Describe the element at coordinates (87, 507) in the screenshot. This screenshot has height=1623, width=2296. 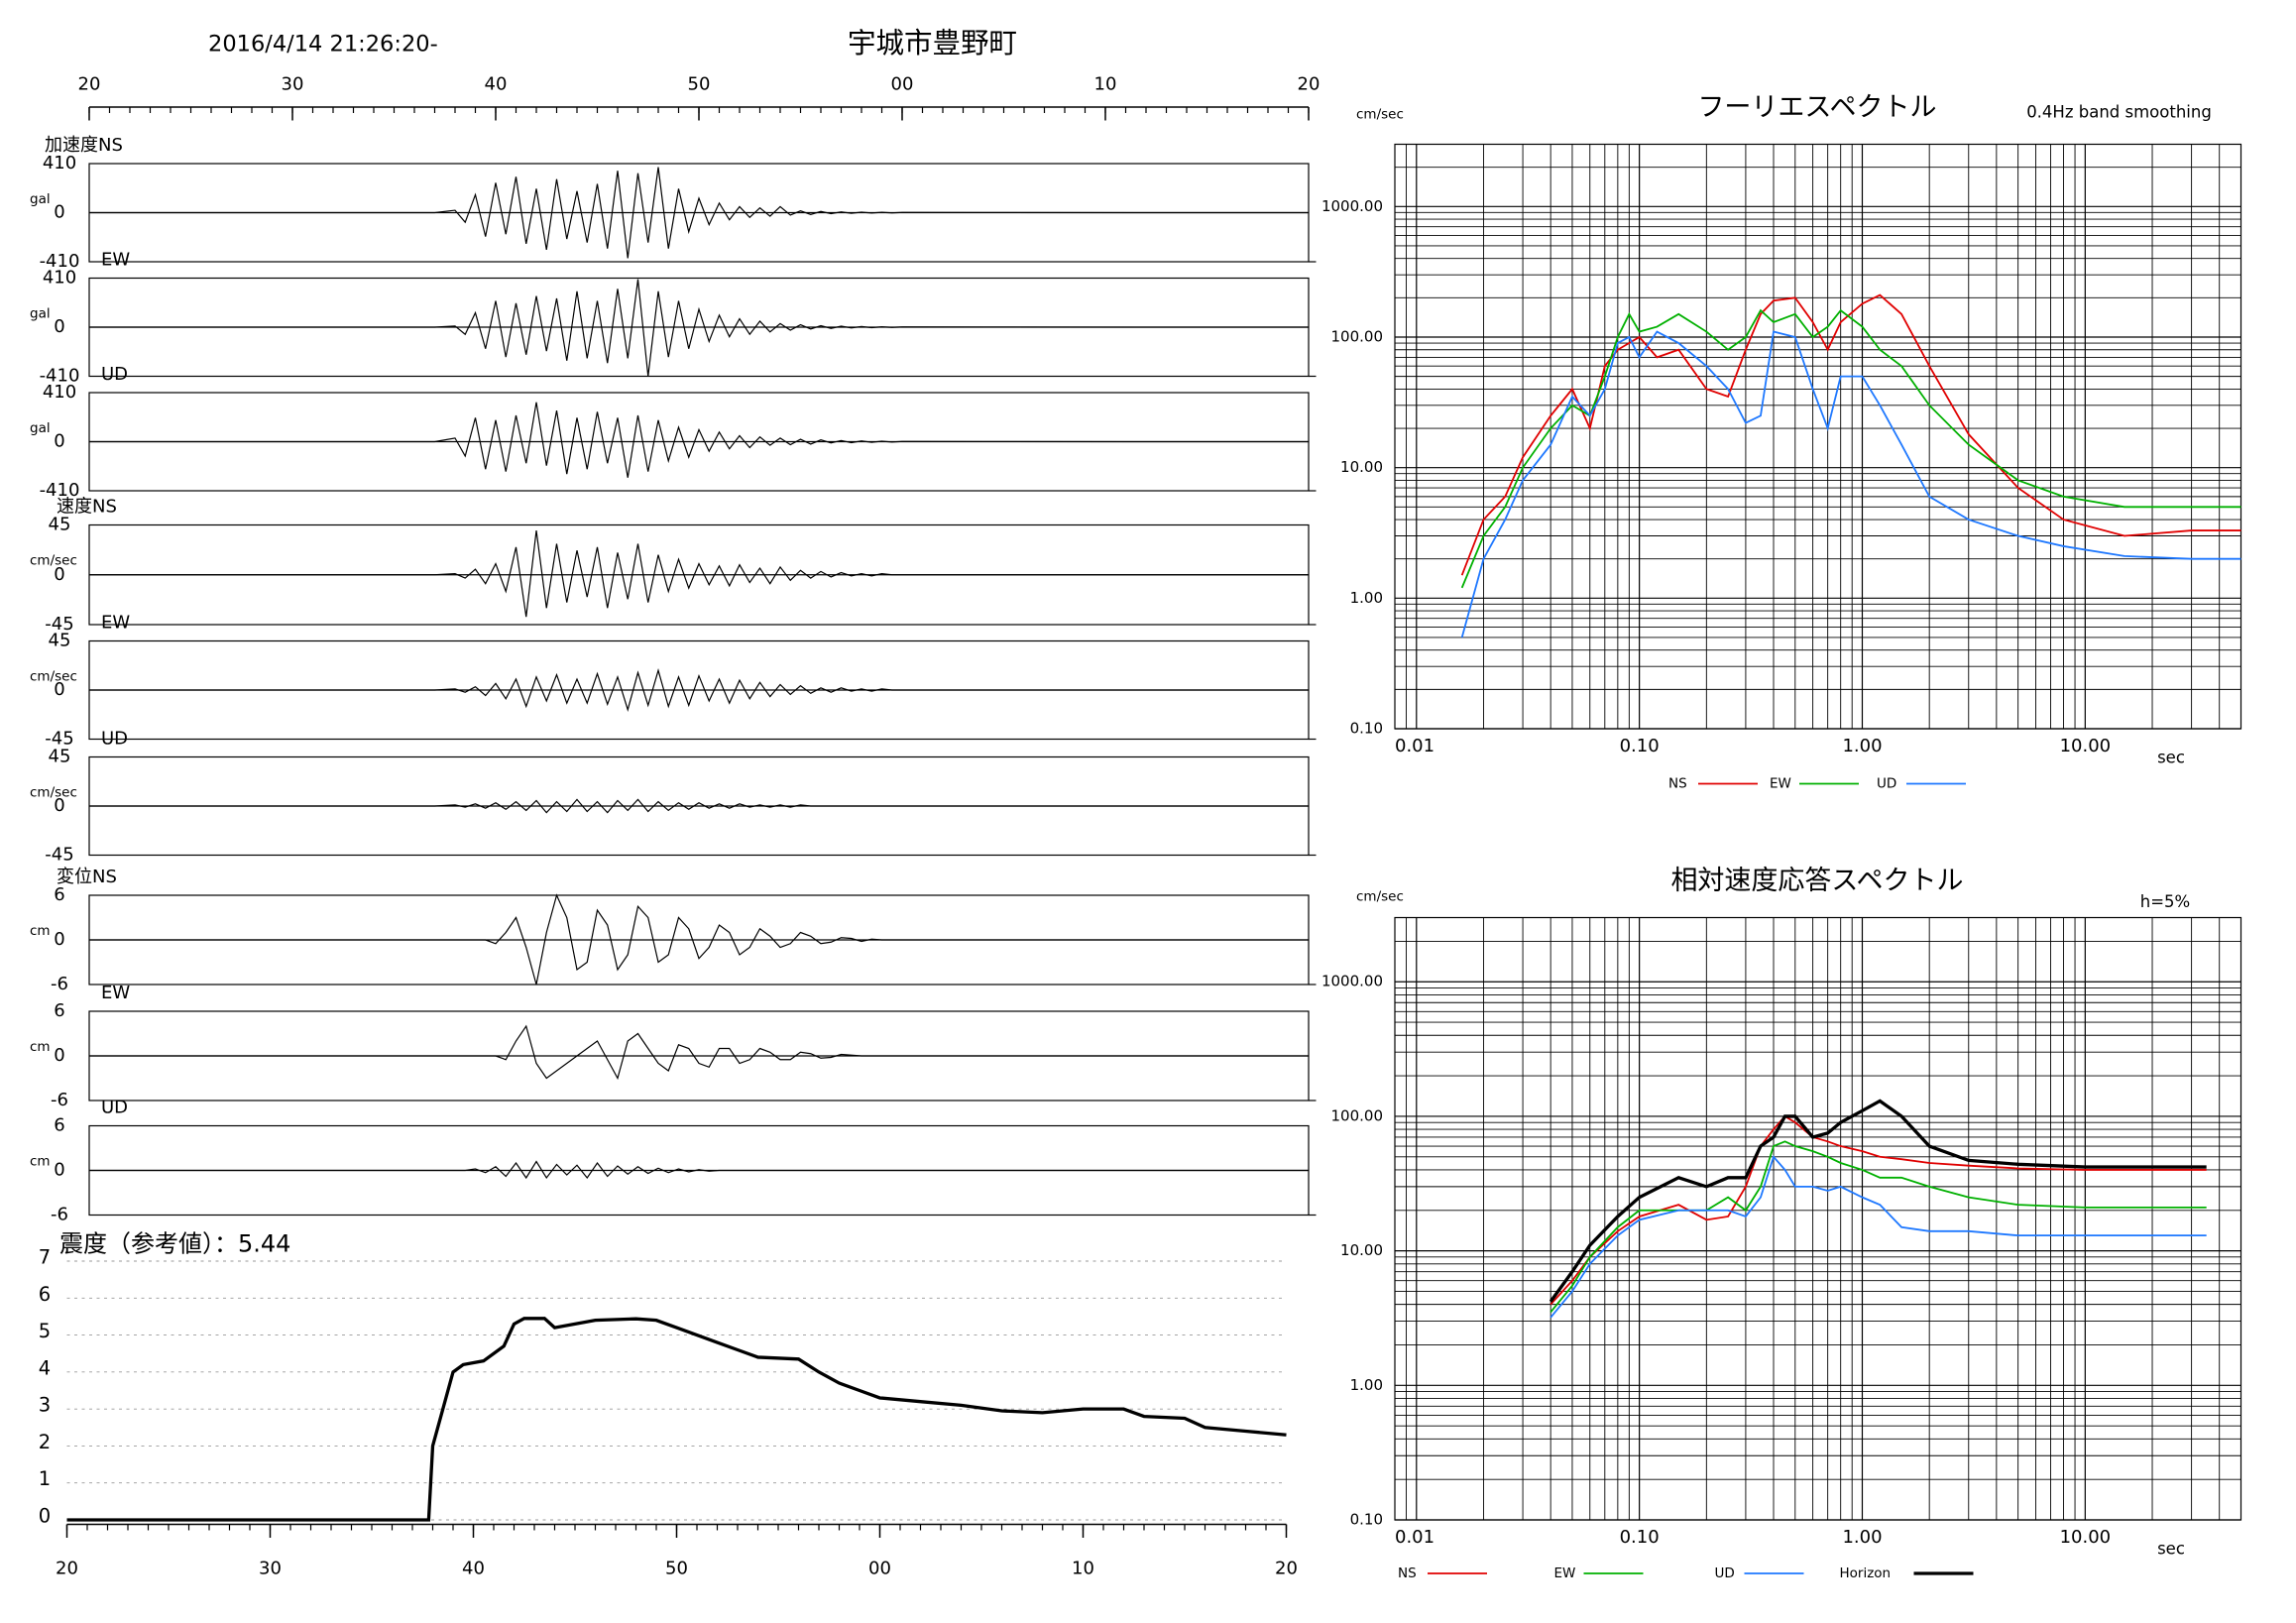
I see `panel-label: 速度NS` at that location.